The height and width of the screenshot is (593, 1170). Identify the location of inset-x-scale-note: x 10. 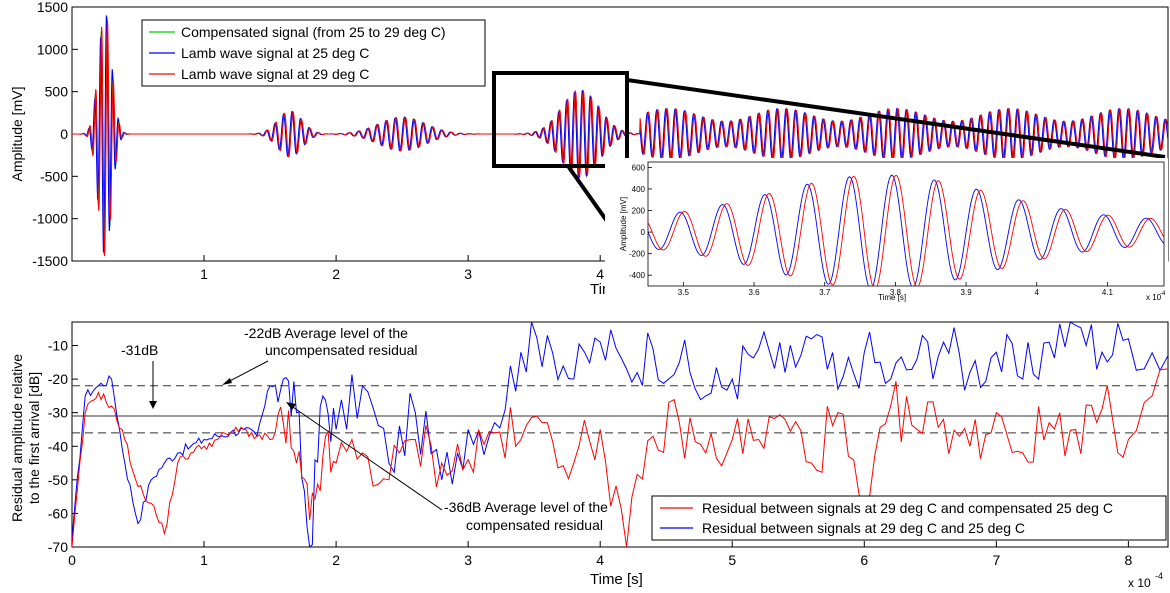
(1154, 297).